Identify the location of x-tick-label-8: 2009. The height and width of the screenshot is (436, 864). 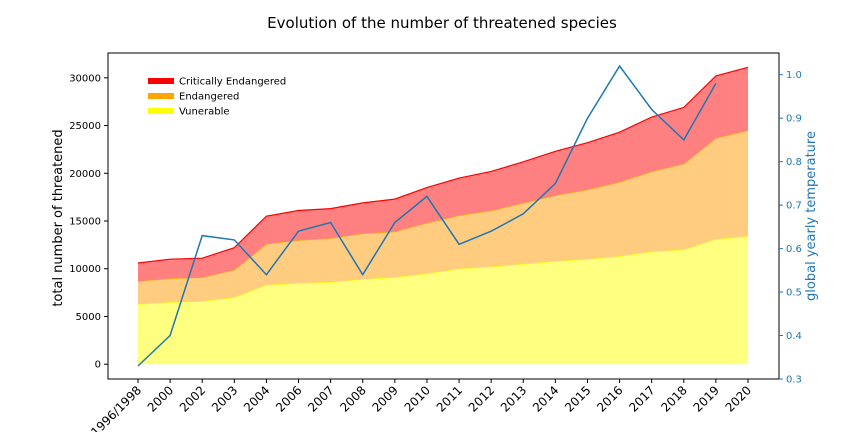
(384, 398).